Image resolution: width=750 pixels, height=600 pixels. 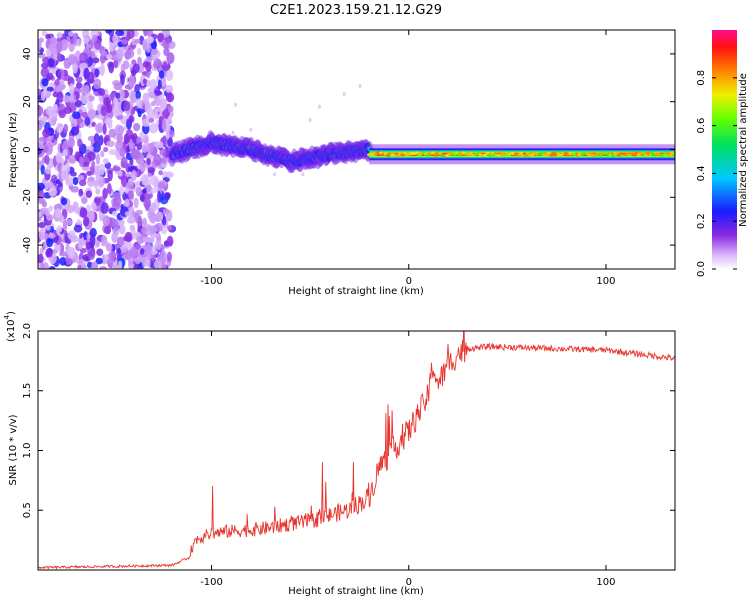 What do you see at coordinates (743, 150) in the screenshot?
I see `colorbar-label: Normalized spectral amplitude` at bounding box center [743, 150].